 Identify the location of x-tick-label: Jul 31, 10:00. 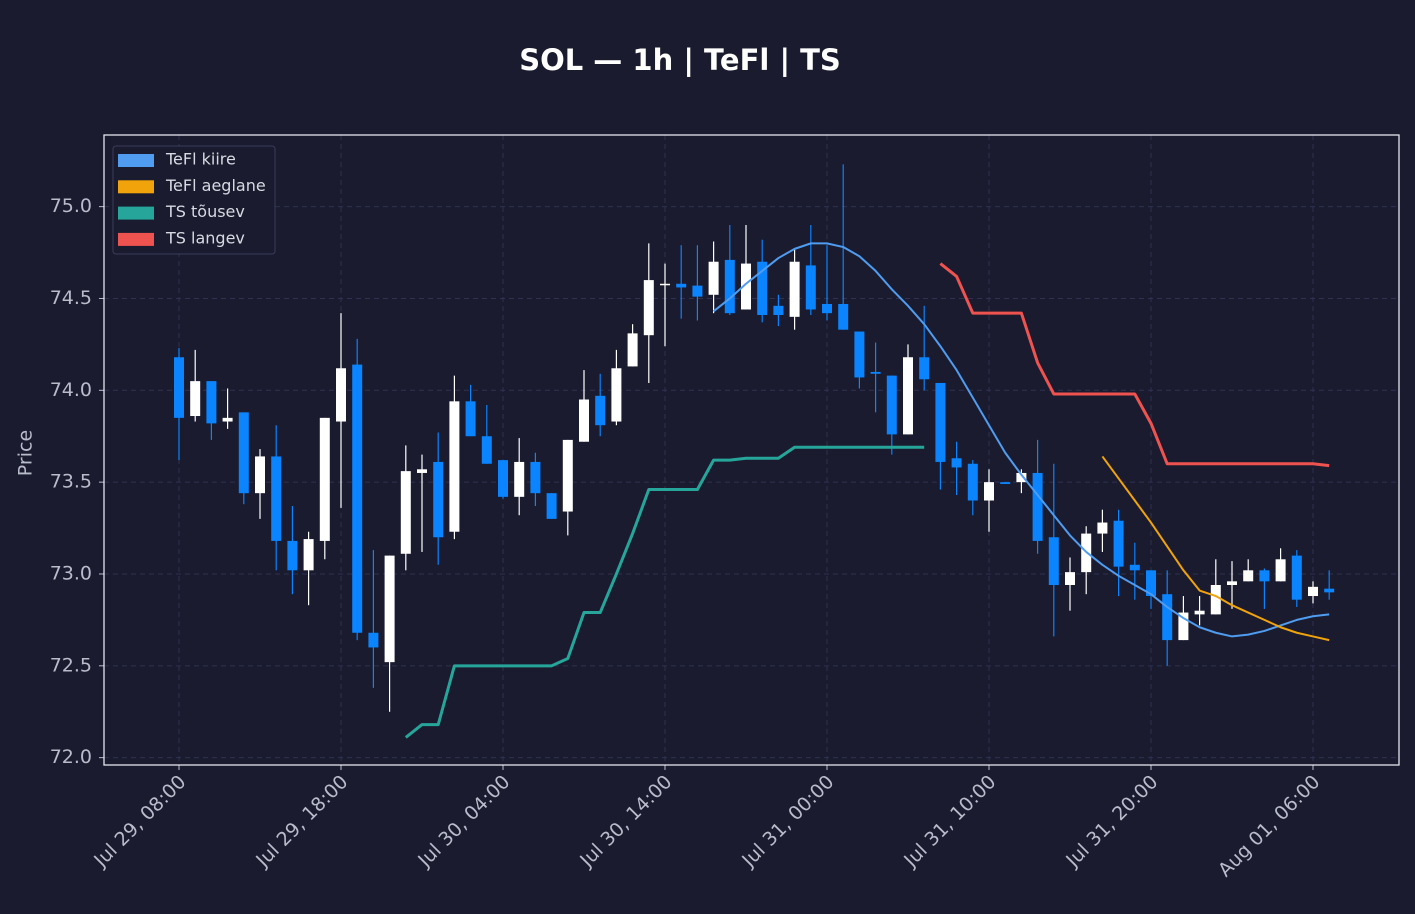
(949, 821).